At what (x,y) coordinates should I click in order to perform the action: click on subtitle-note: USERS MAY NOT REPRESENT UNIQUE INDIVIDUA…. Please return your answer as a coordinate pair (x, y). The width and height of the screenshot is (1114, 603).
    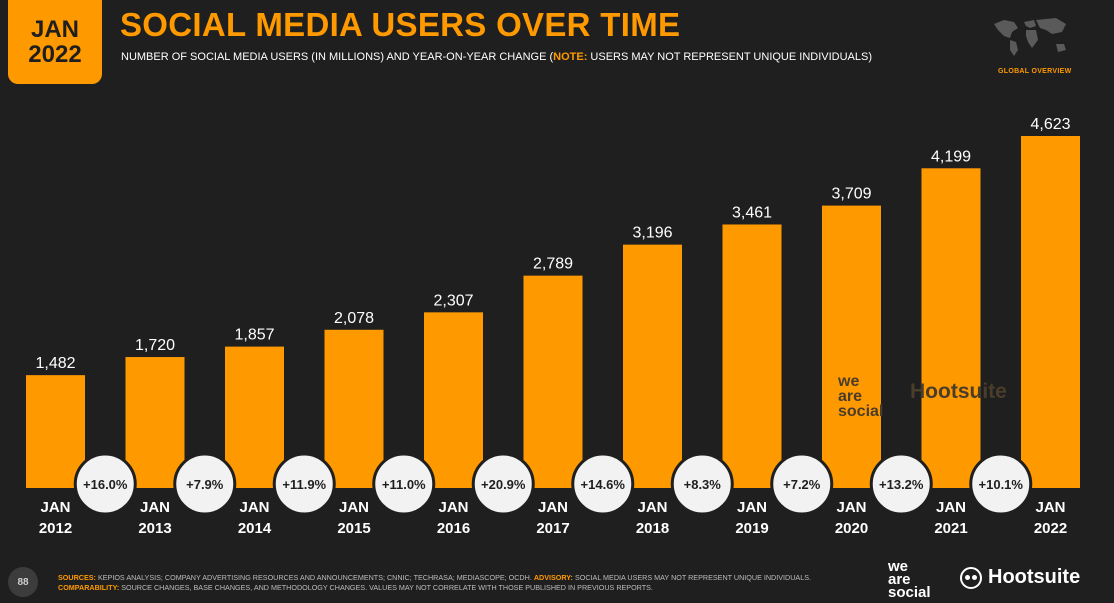
    Looking at the image, I should click on (730, 57).